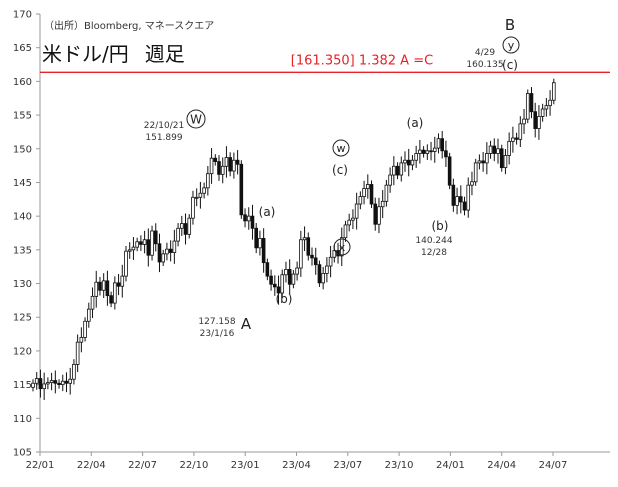 This screenshot has width=618, height=487. Describe the element at coordinates (196, 119) in the screenshot. I see `wave-label-w-major-circle` at that location.